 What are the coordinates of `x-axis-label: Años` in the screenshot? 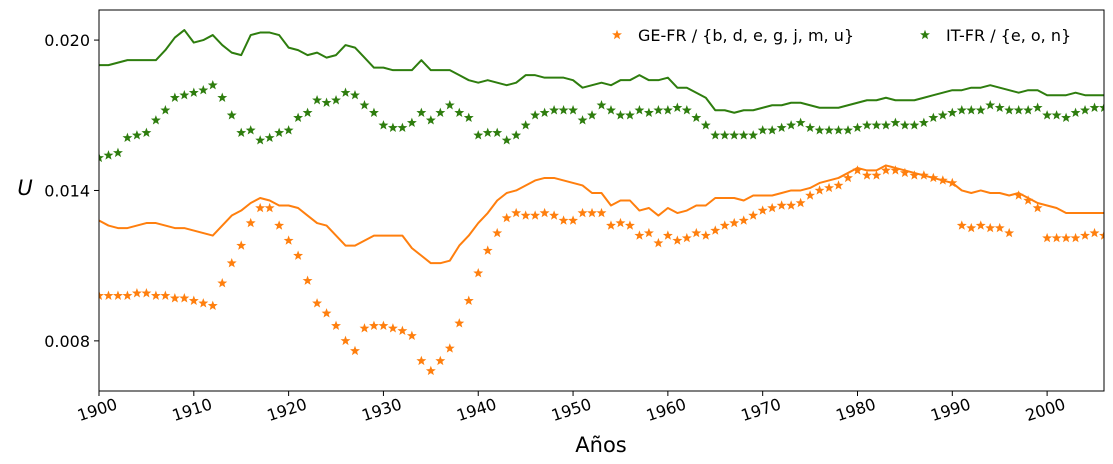 It's located at (600, 445).